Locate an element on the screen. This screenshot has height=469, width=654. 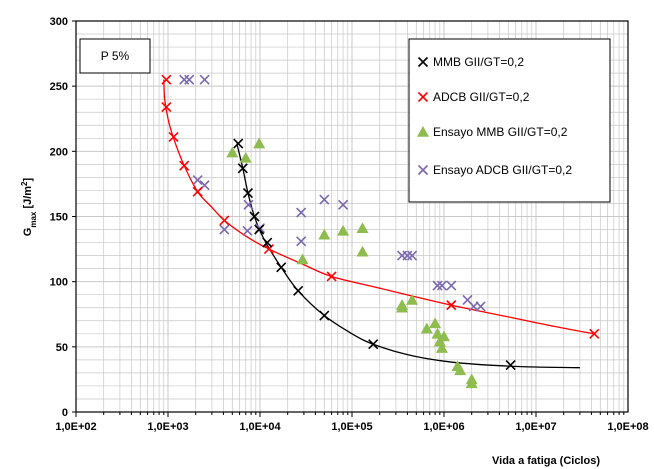
annotation-box: P 5% is located at coordinates (115, 56).